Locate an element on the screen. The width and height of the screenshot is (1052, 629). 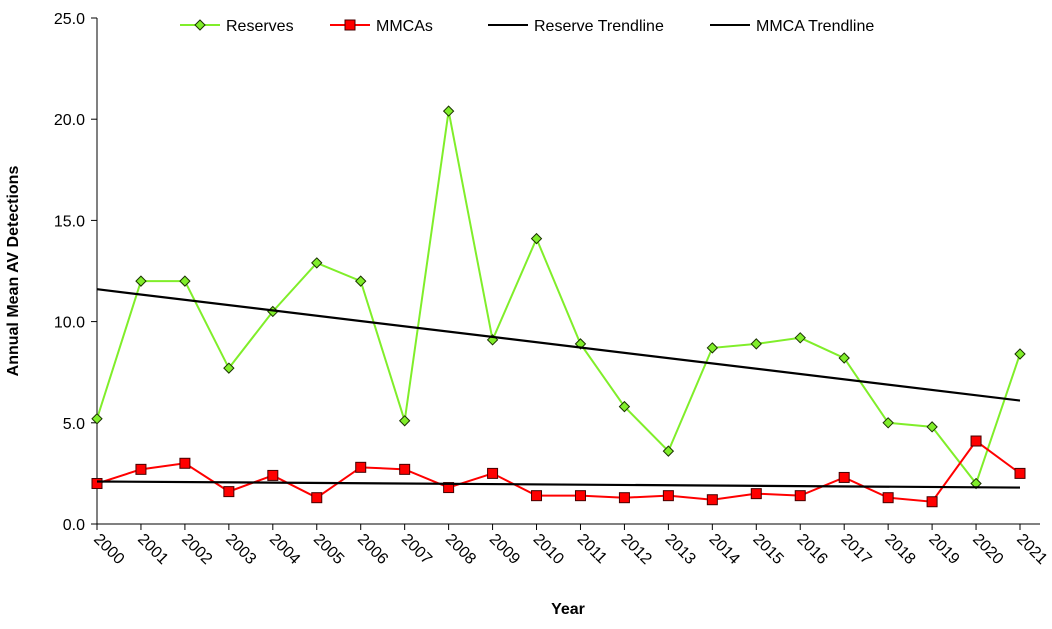
x-tick-label: 2007 is located at coordinates (416, 549).